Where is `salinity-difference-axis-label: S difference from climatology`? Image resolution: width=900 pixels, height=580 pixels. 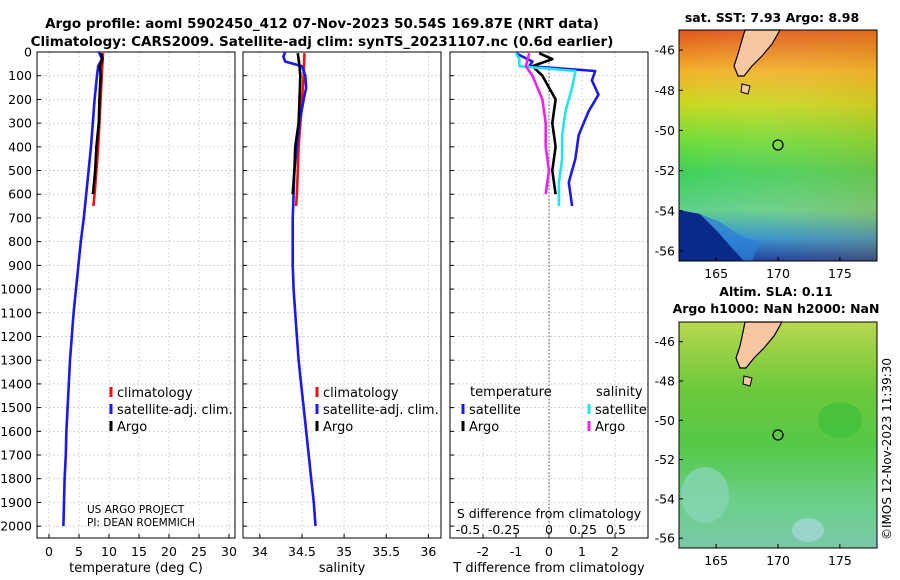
salinity-difference-axis-label: S difference from climatology is located at coordinates (549, 513).